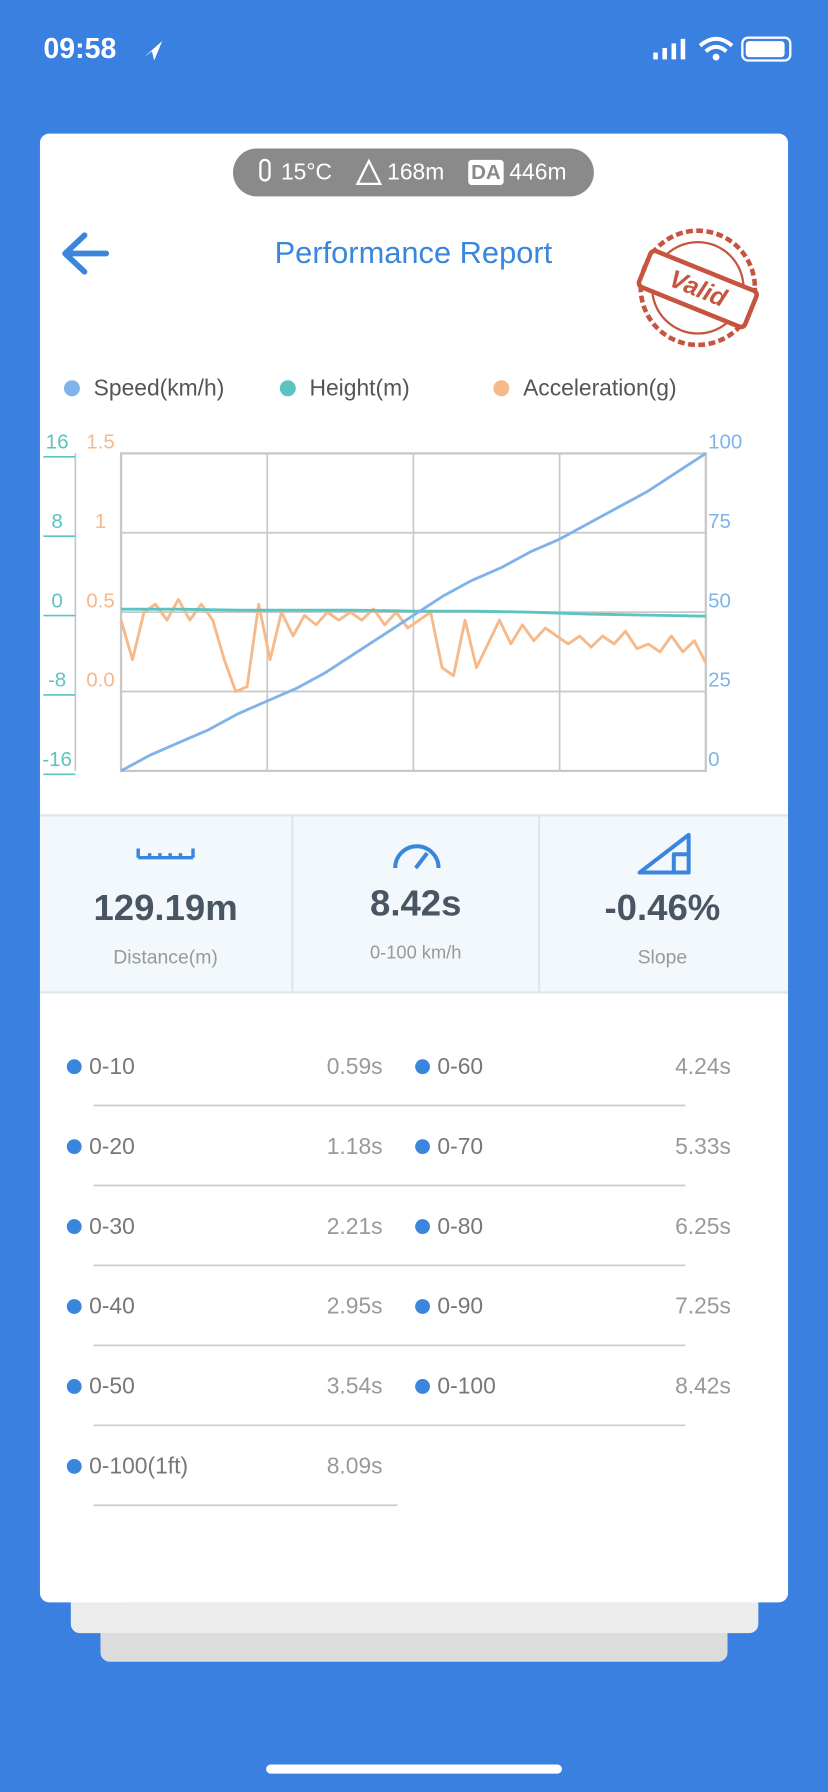 Image resolution: width=828 pixels, height=1792 pixels. I want to click on split-label: 0-20, so click(112, 1146).